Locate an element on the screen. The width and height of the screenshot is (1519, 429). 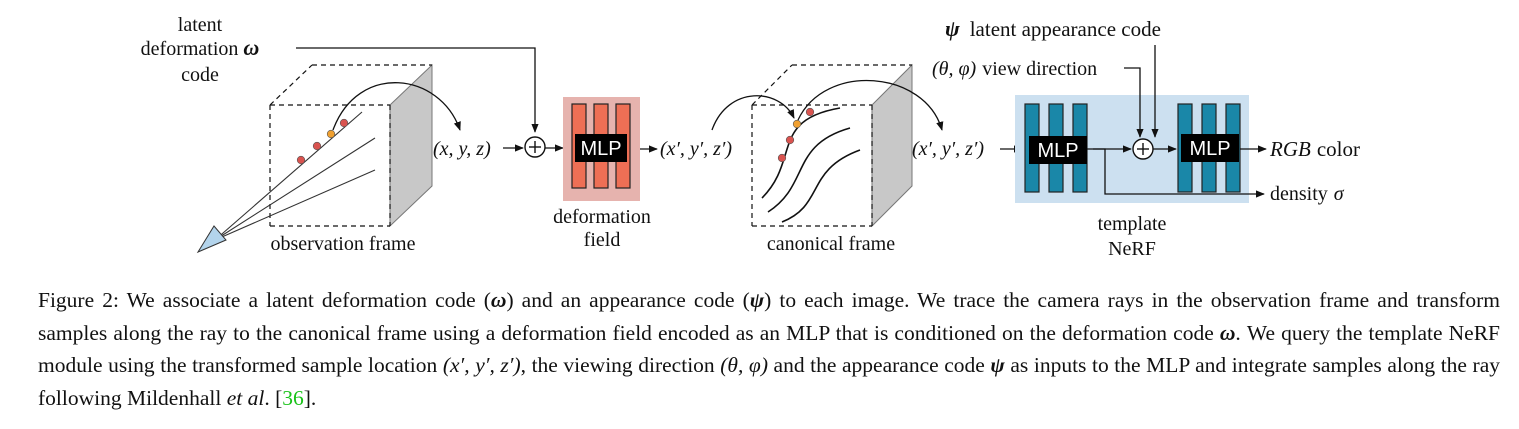
mlp1-to-density-arrow is located at coordinates (1179, 173).